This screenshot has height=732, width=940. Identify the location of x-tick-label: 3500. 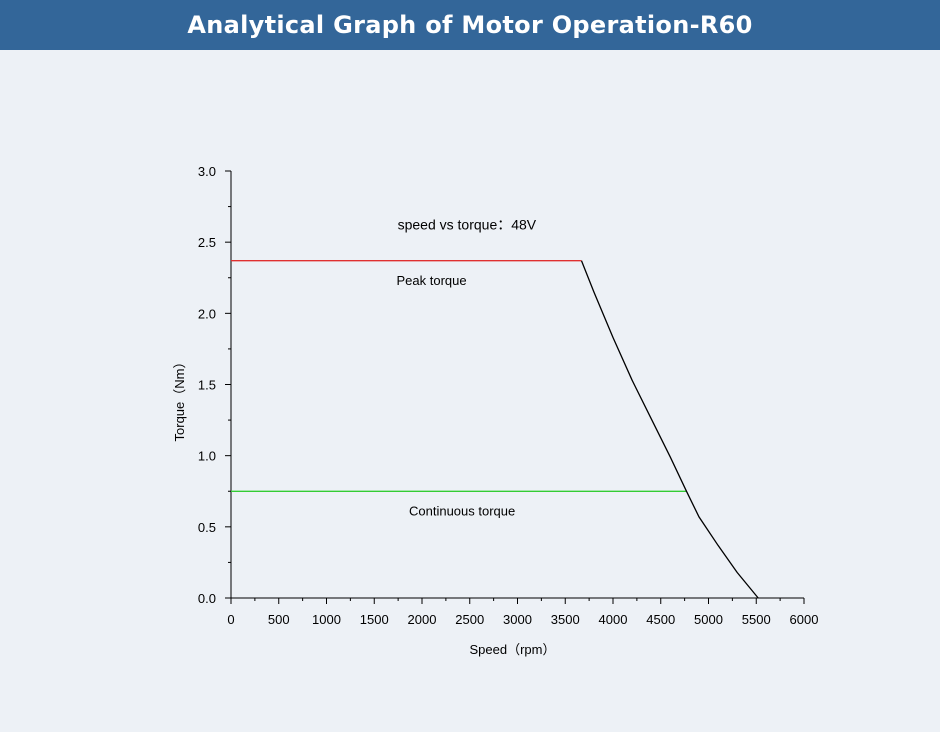
(565, 619).